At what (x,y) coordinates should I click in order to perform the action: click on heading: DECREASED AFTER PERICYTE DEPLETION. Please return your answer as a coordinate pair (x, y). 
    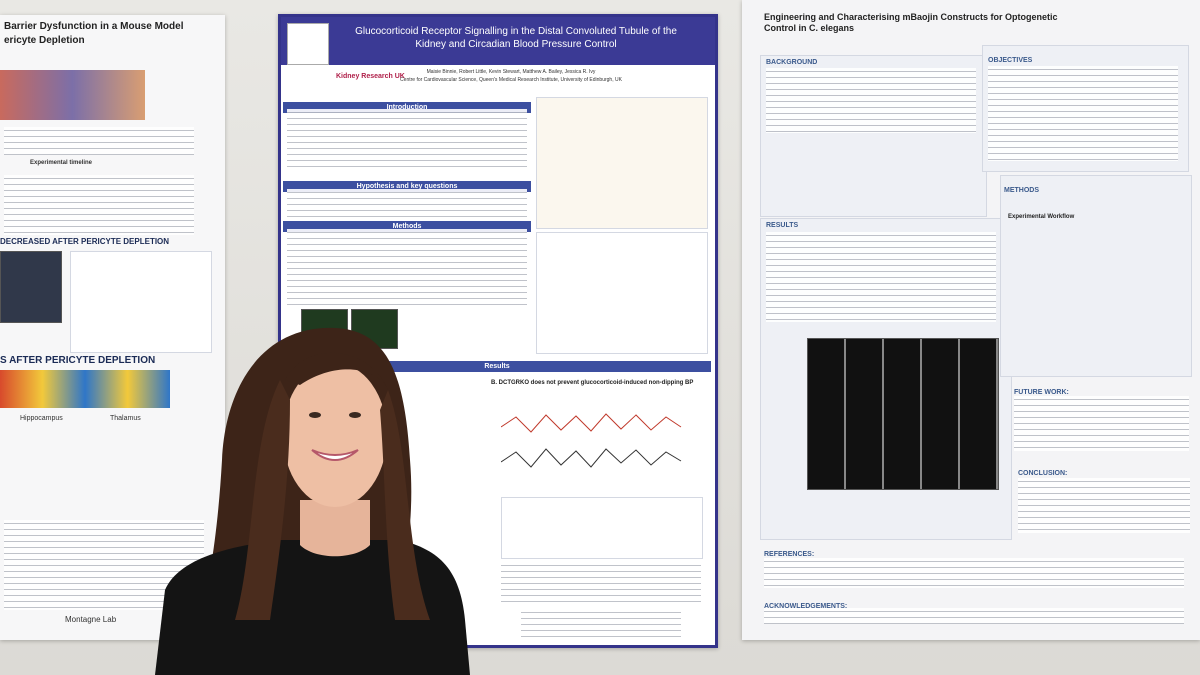
    Looking at the image, I should click on (85, 241).